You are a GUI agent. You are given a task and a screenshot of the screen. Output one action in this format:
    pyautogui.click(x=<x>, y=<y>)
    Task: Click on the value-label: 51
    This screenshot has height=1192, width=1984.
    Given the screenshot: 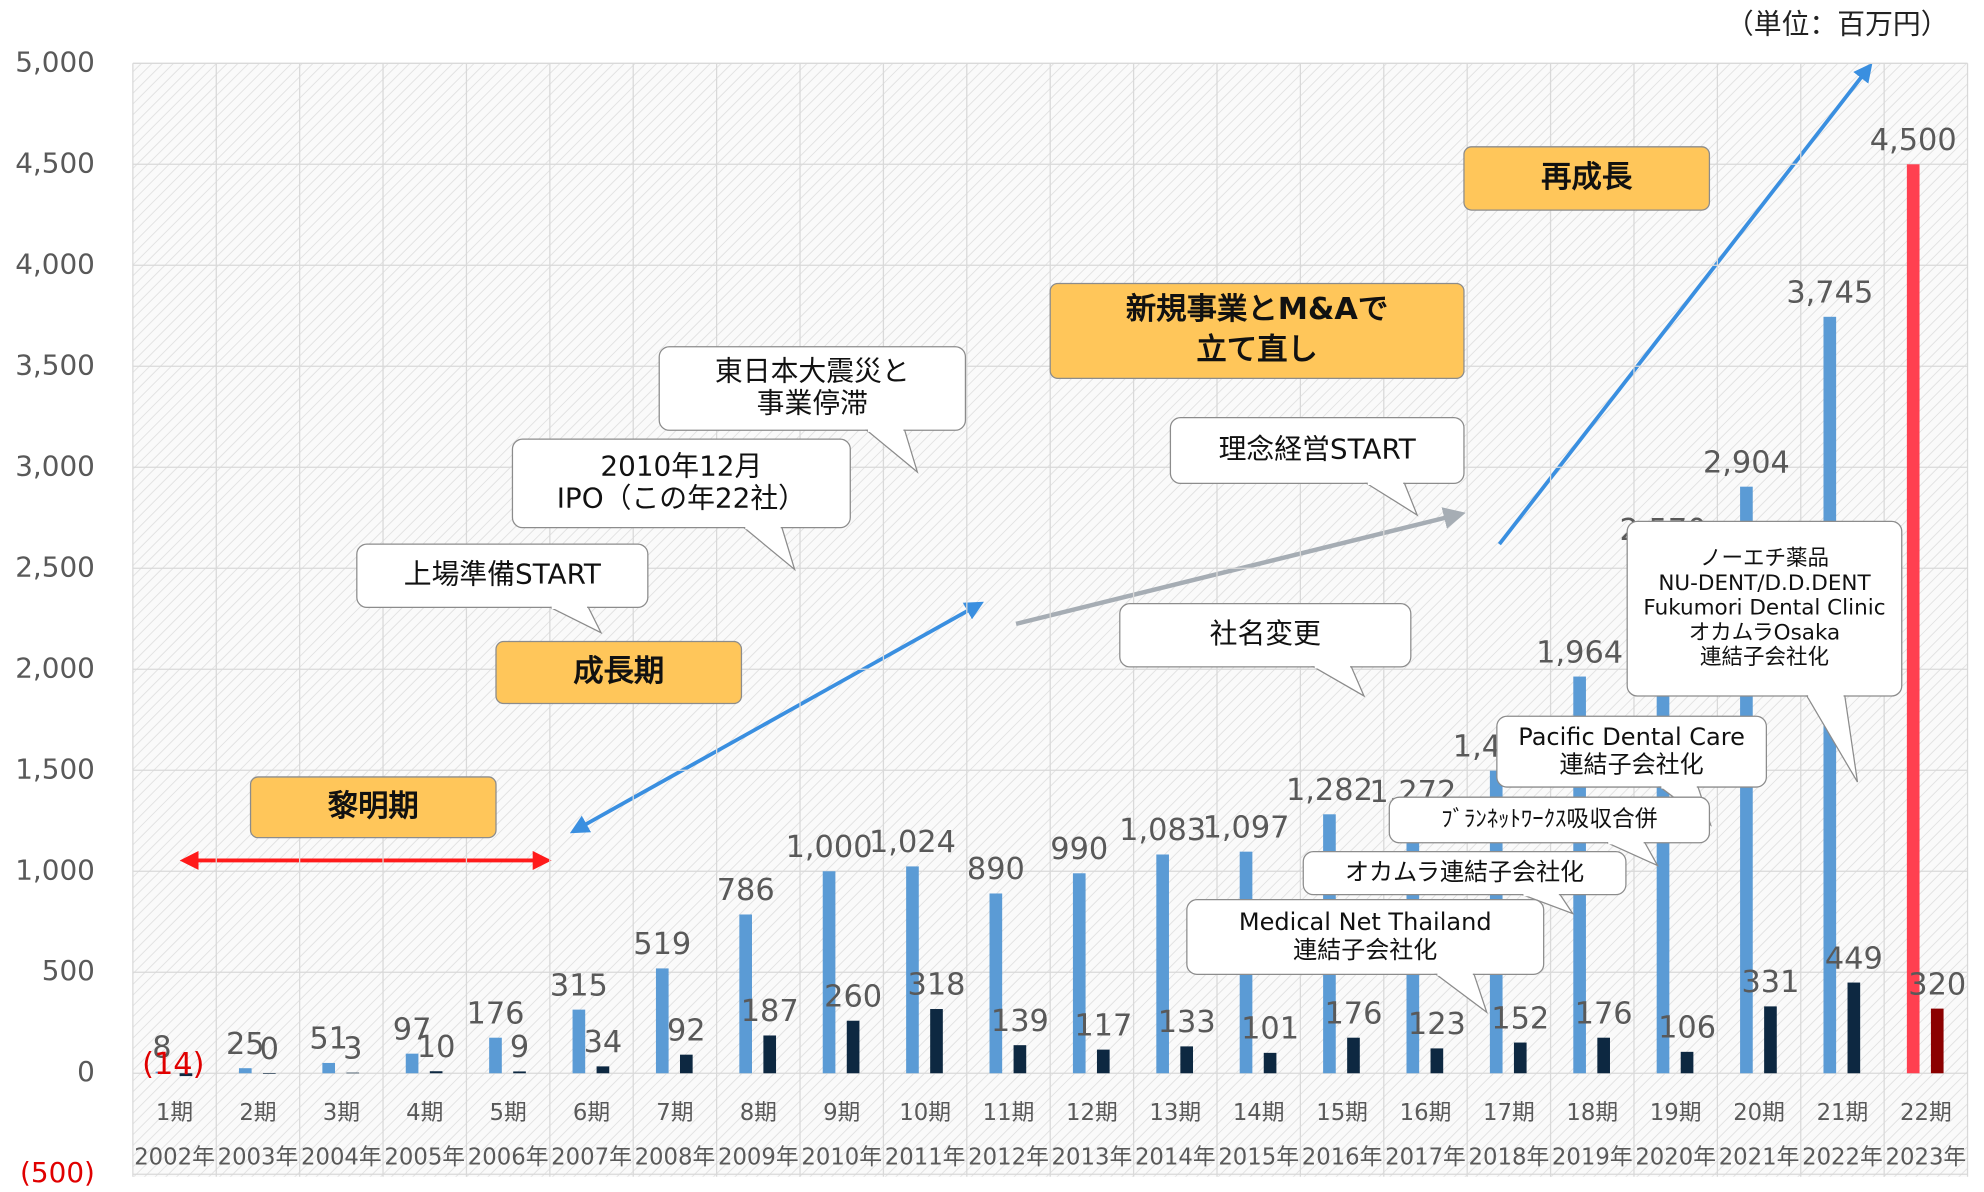 What is the action you would take?
    pyautogui.click(x=328, y=1039)
    